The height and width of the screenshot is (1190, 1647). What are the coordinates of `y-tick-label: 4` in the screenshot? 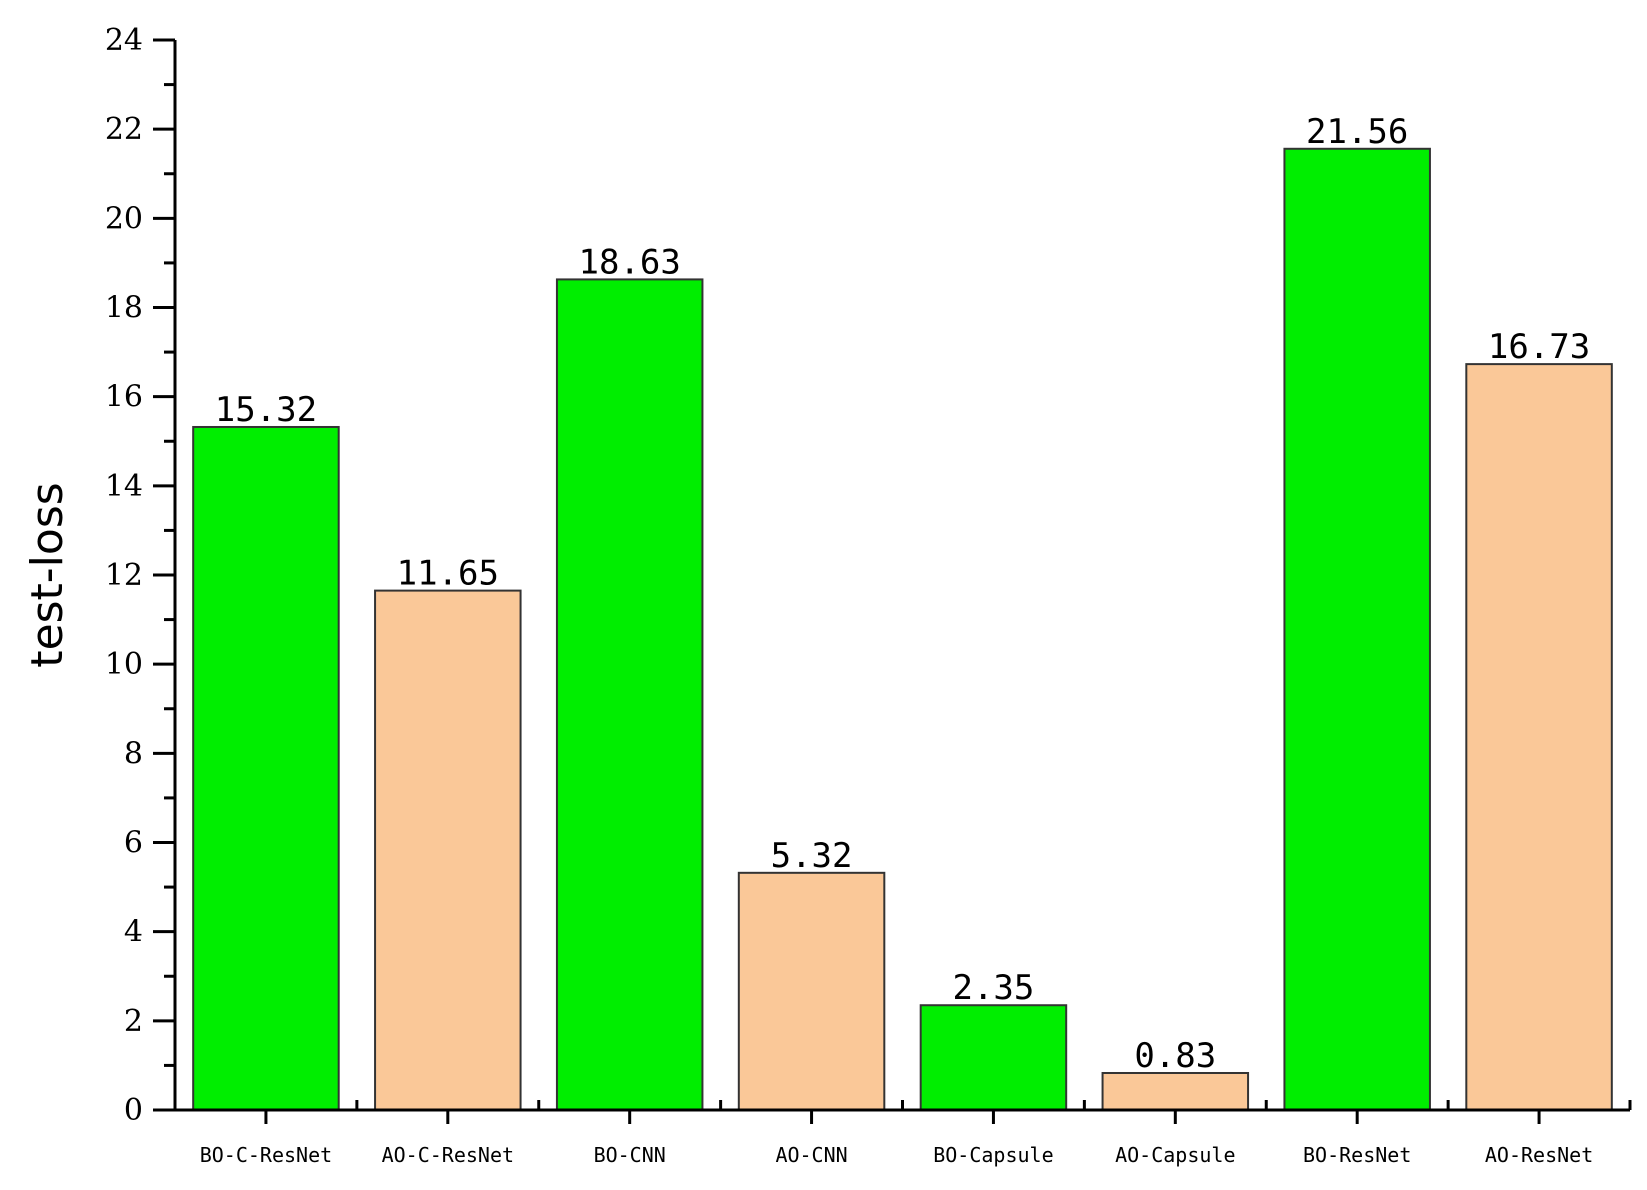 It's located at (133, 932).